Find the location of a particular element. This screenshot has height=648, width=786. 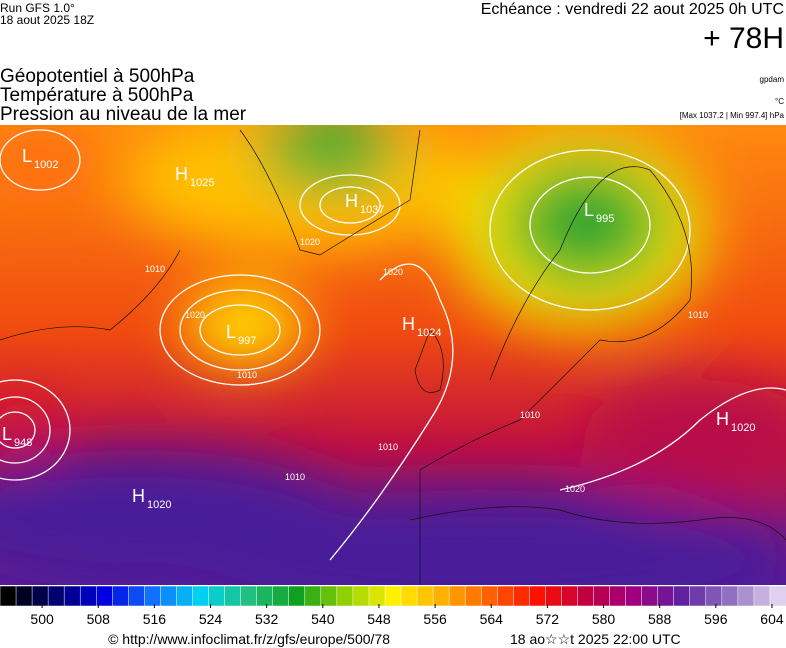

colorbar-label: 556 is located at coordinates (435, 619).